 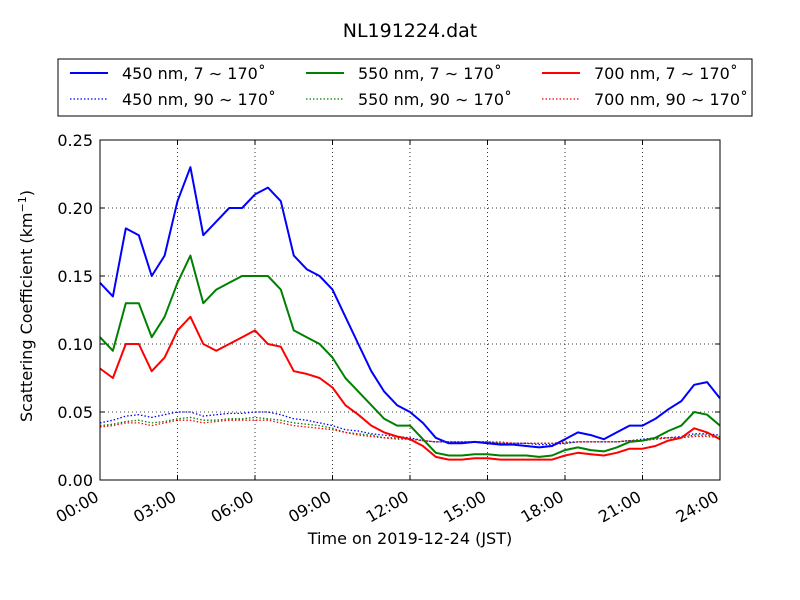 What do you see at coordinates (75, 480) in the screenshot?
I see `y-tick-label: 0.00` at bounding box center [75, 480].